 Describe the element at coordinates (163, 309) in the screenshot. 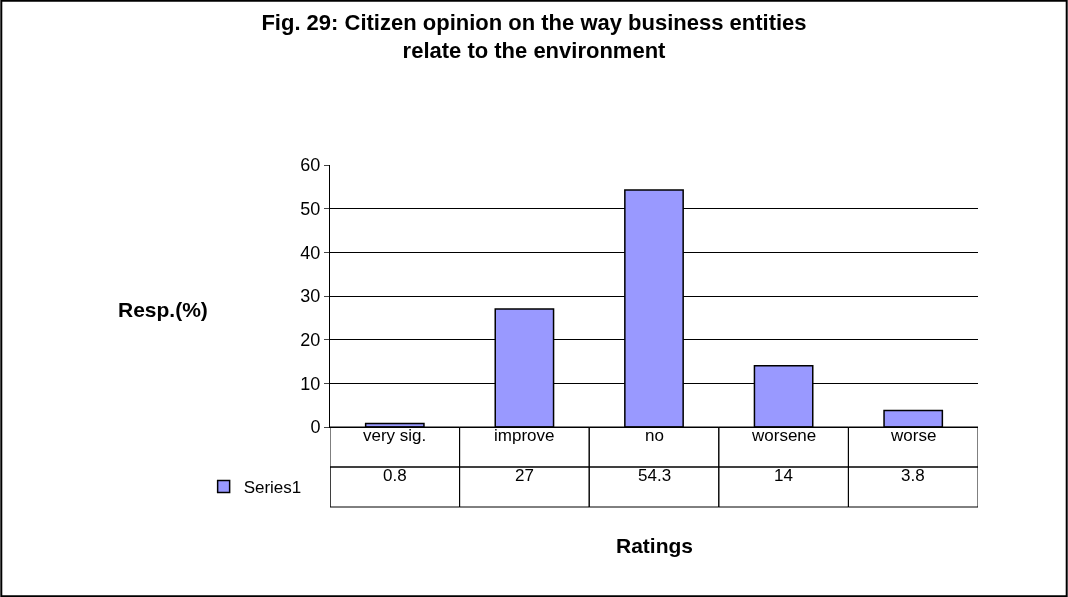

I see `y-axis-title: Resp.(%)` at that location.